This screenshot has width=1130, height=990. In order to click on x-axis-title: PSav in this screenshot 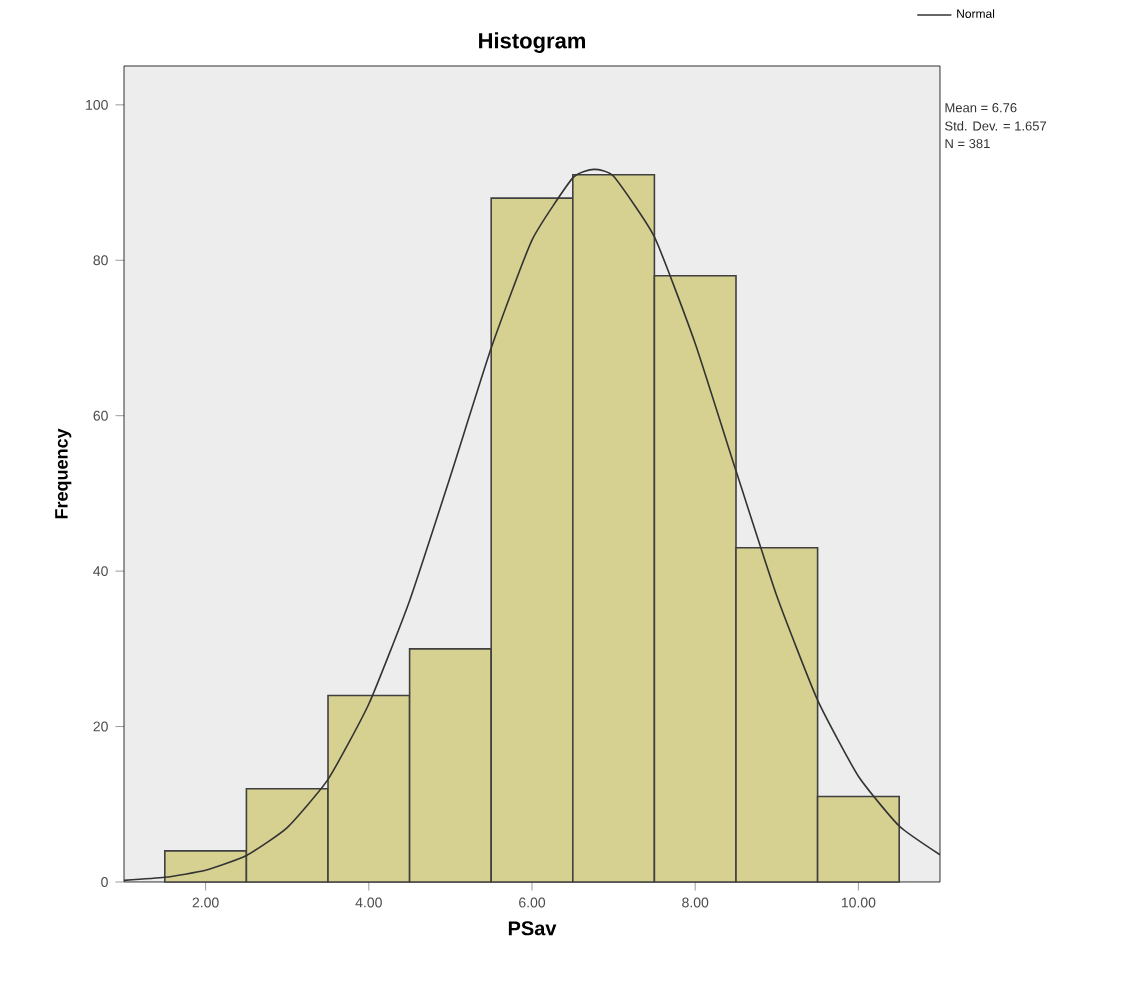, I will do `click(532, 928)`.